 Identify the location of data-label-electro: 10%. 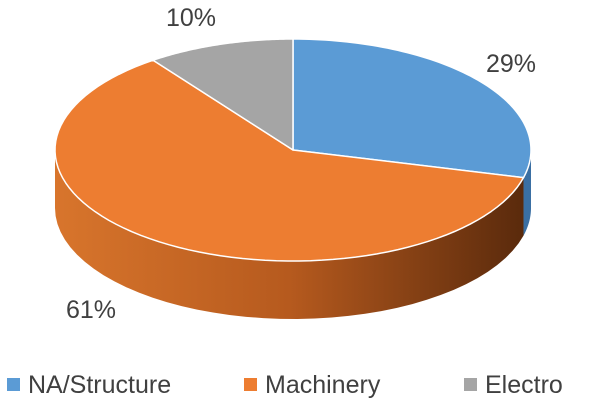
(191, 18).